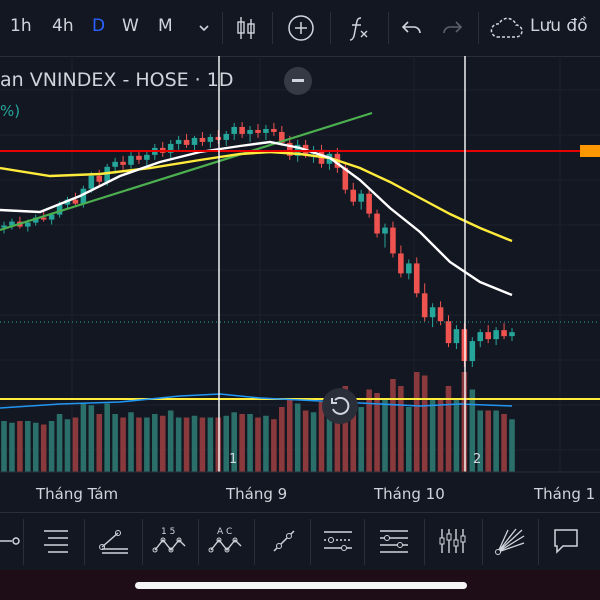  Describe the element at coordinates (452, 28) in the screenshot. I see `redo-icon` at that location.